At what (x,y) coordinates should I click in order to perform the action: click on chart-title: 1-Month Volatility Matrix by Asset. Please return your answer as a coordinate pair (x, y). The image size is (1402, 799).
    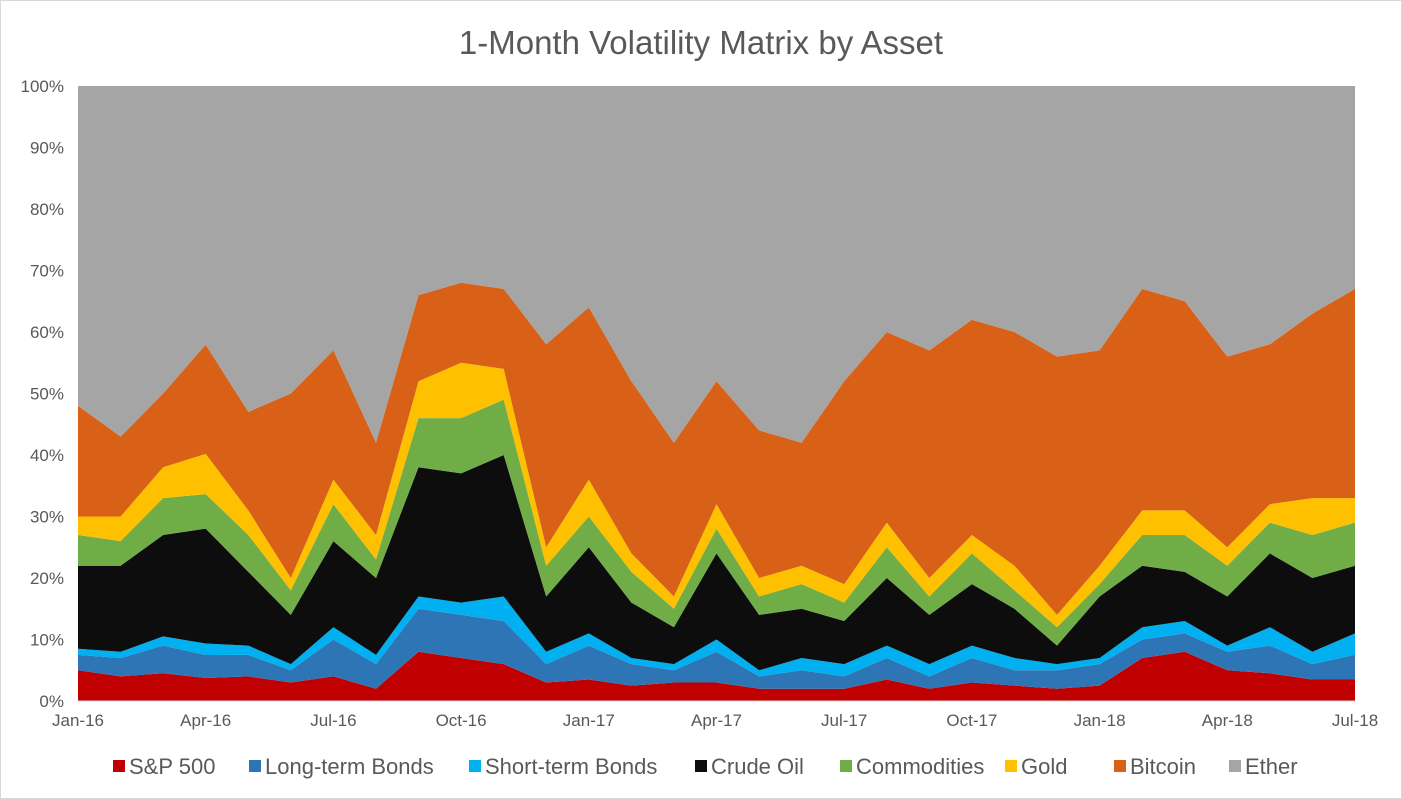
    Looking at the image, I should click on (701, 42).